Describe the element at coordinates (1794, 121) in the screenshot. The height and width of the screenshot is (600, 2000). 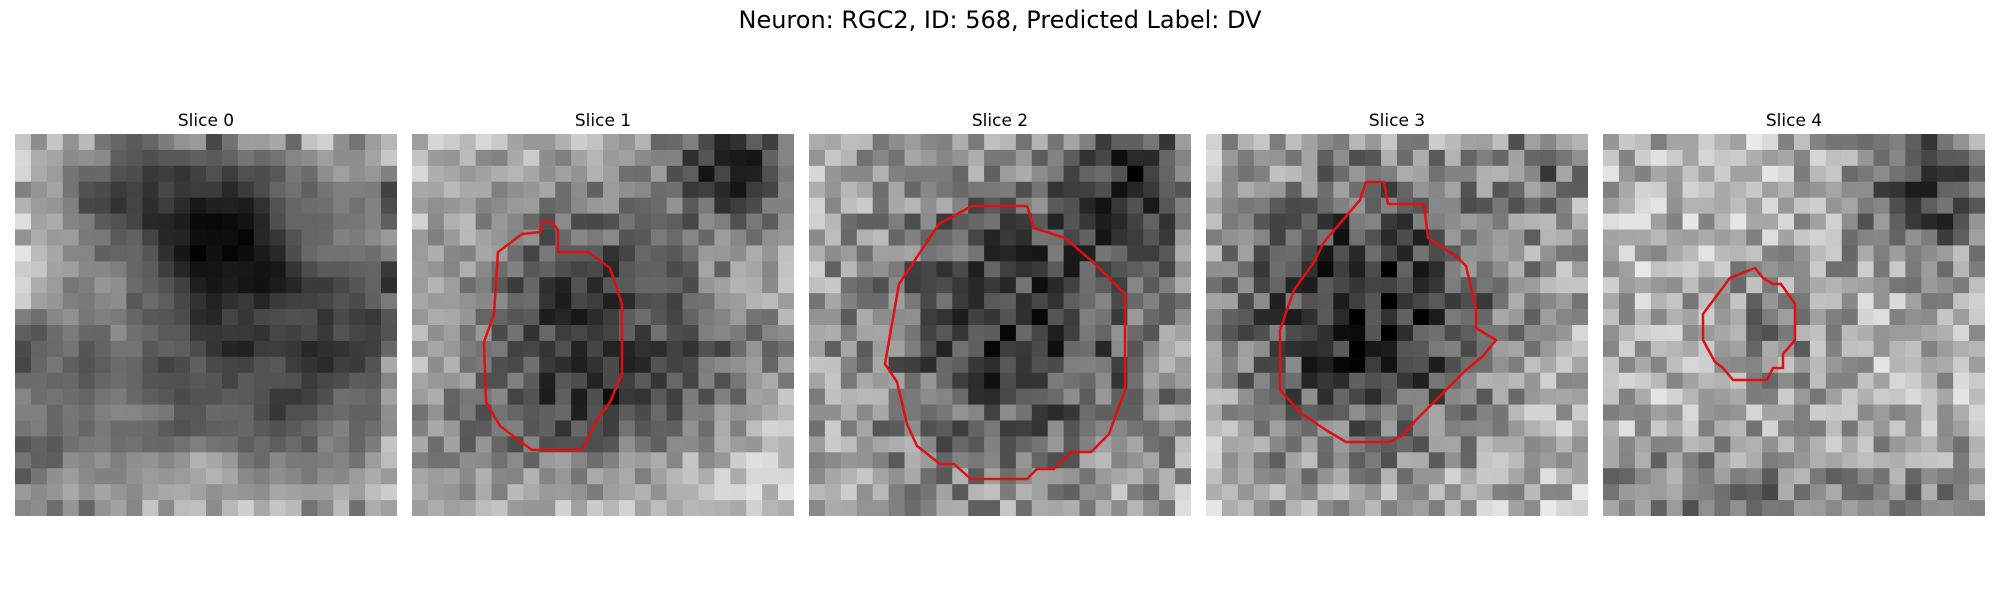
I see `slice-title: Slice 4` at that location.